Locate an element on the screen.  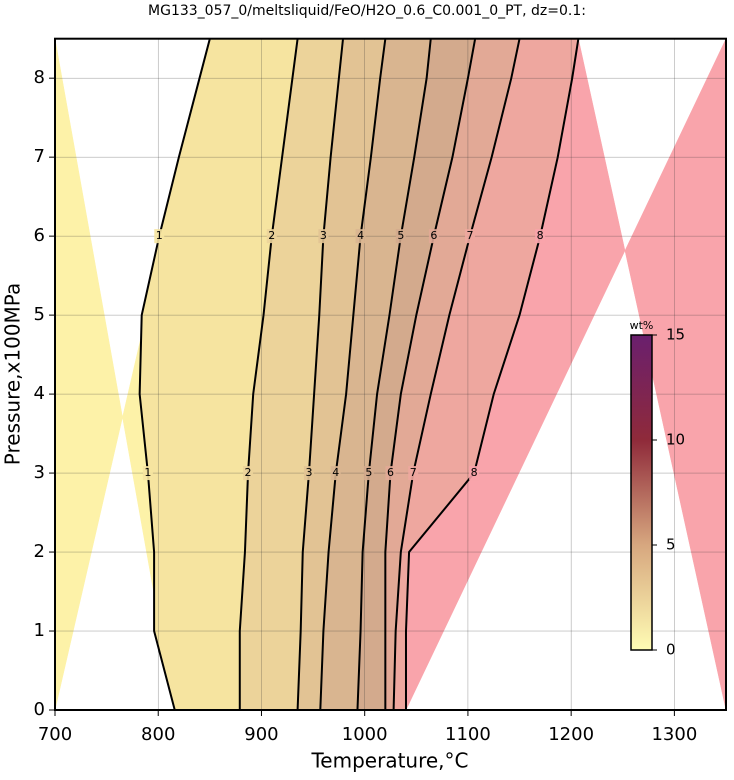
y-tick-label: 2 is located at coordinates (39, 551).